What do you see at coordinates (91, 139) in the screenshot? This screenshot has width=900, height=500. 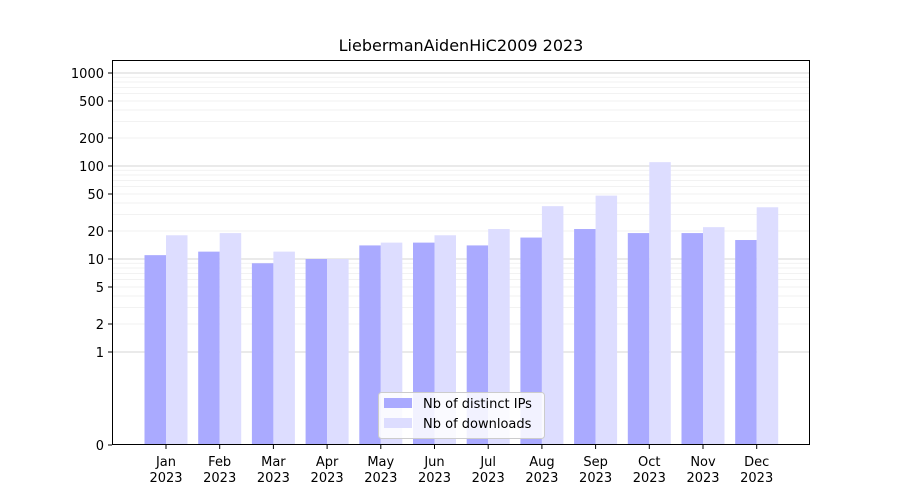 I see `y-tick-label: 200` at bounding box center [91, 139].